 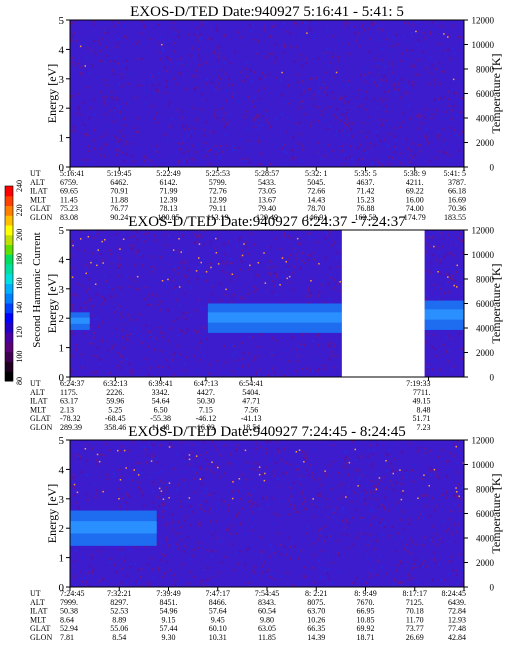 I want to click on table-cell: 59.96, so click(x=115, y=401).